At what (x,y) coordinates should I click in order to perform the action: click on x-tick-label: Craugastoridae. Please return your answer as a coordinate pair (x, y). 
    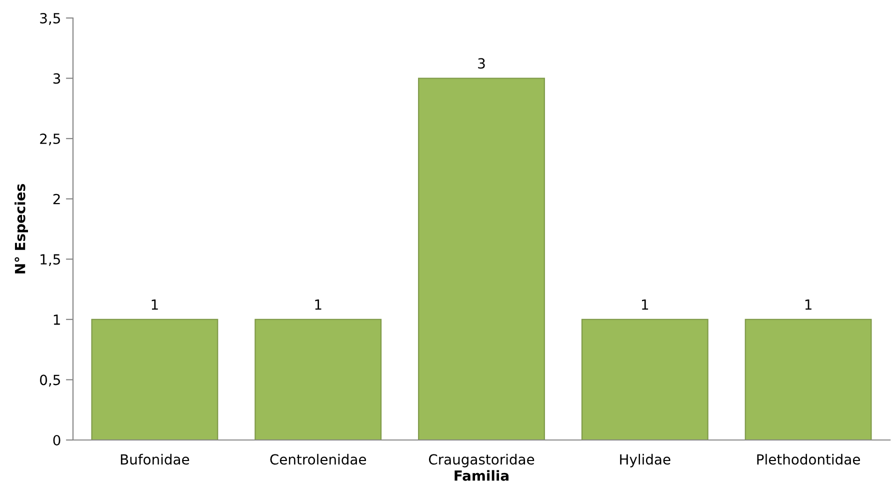
    Looking at the image, I should click on (481, 461).